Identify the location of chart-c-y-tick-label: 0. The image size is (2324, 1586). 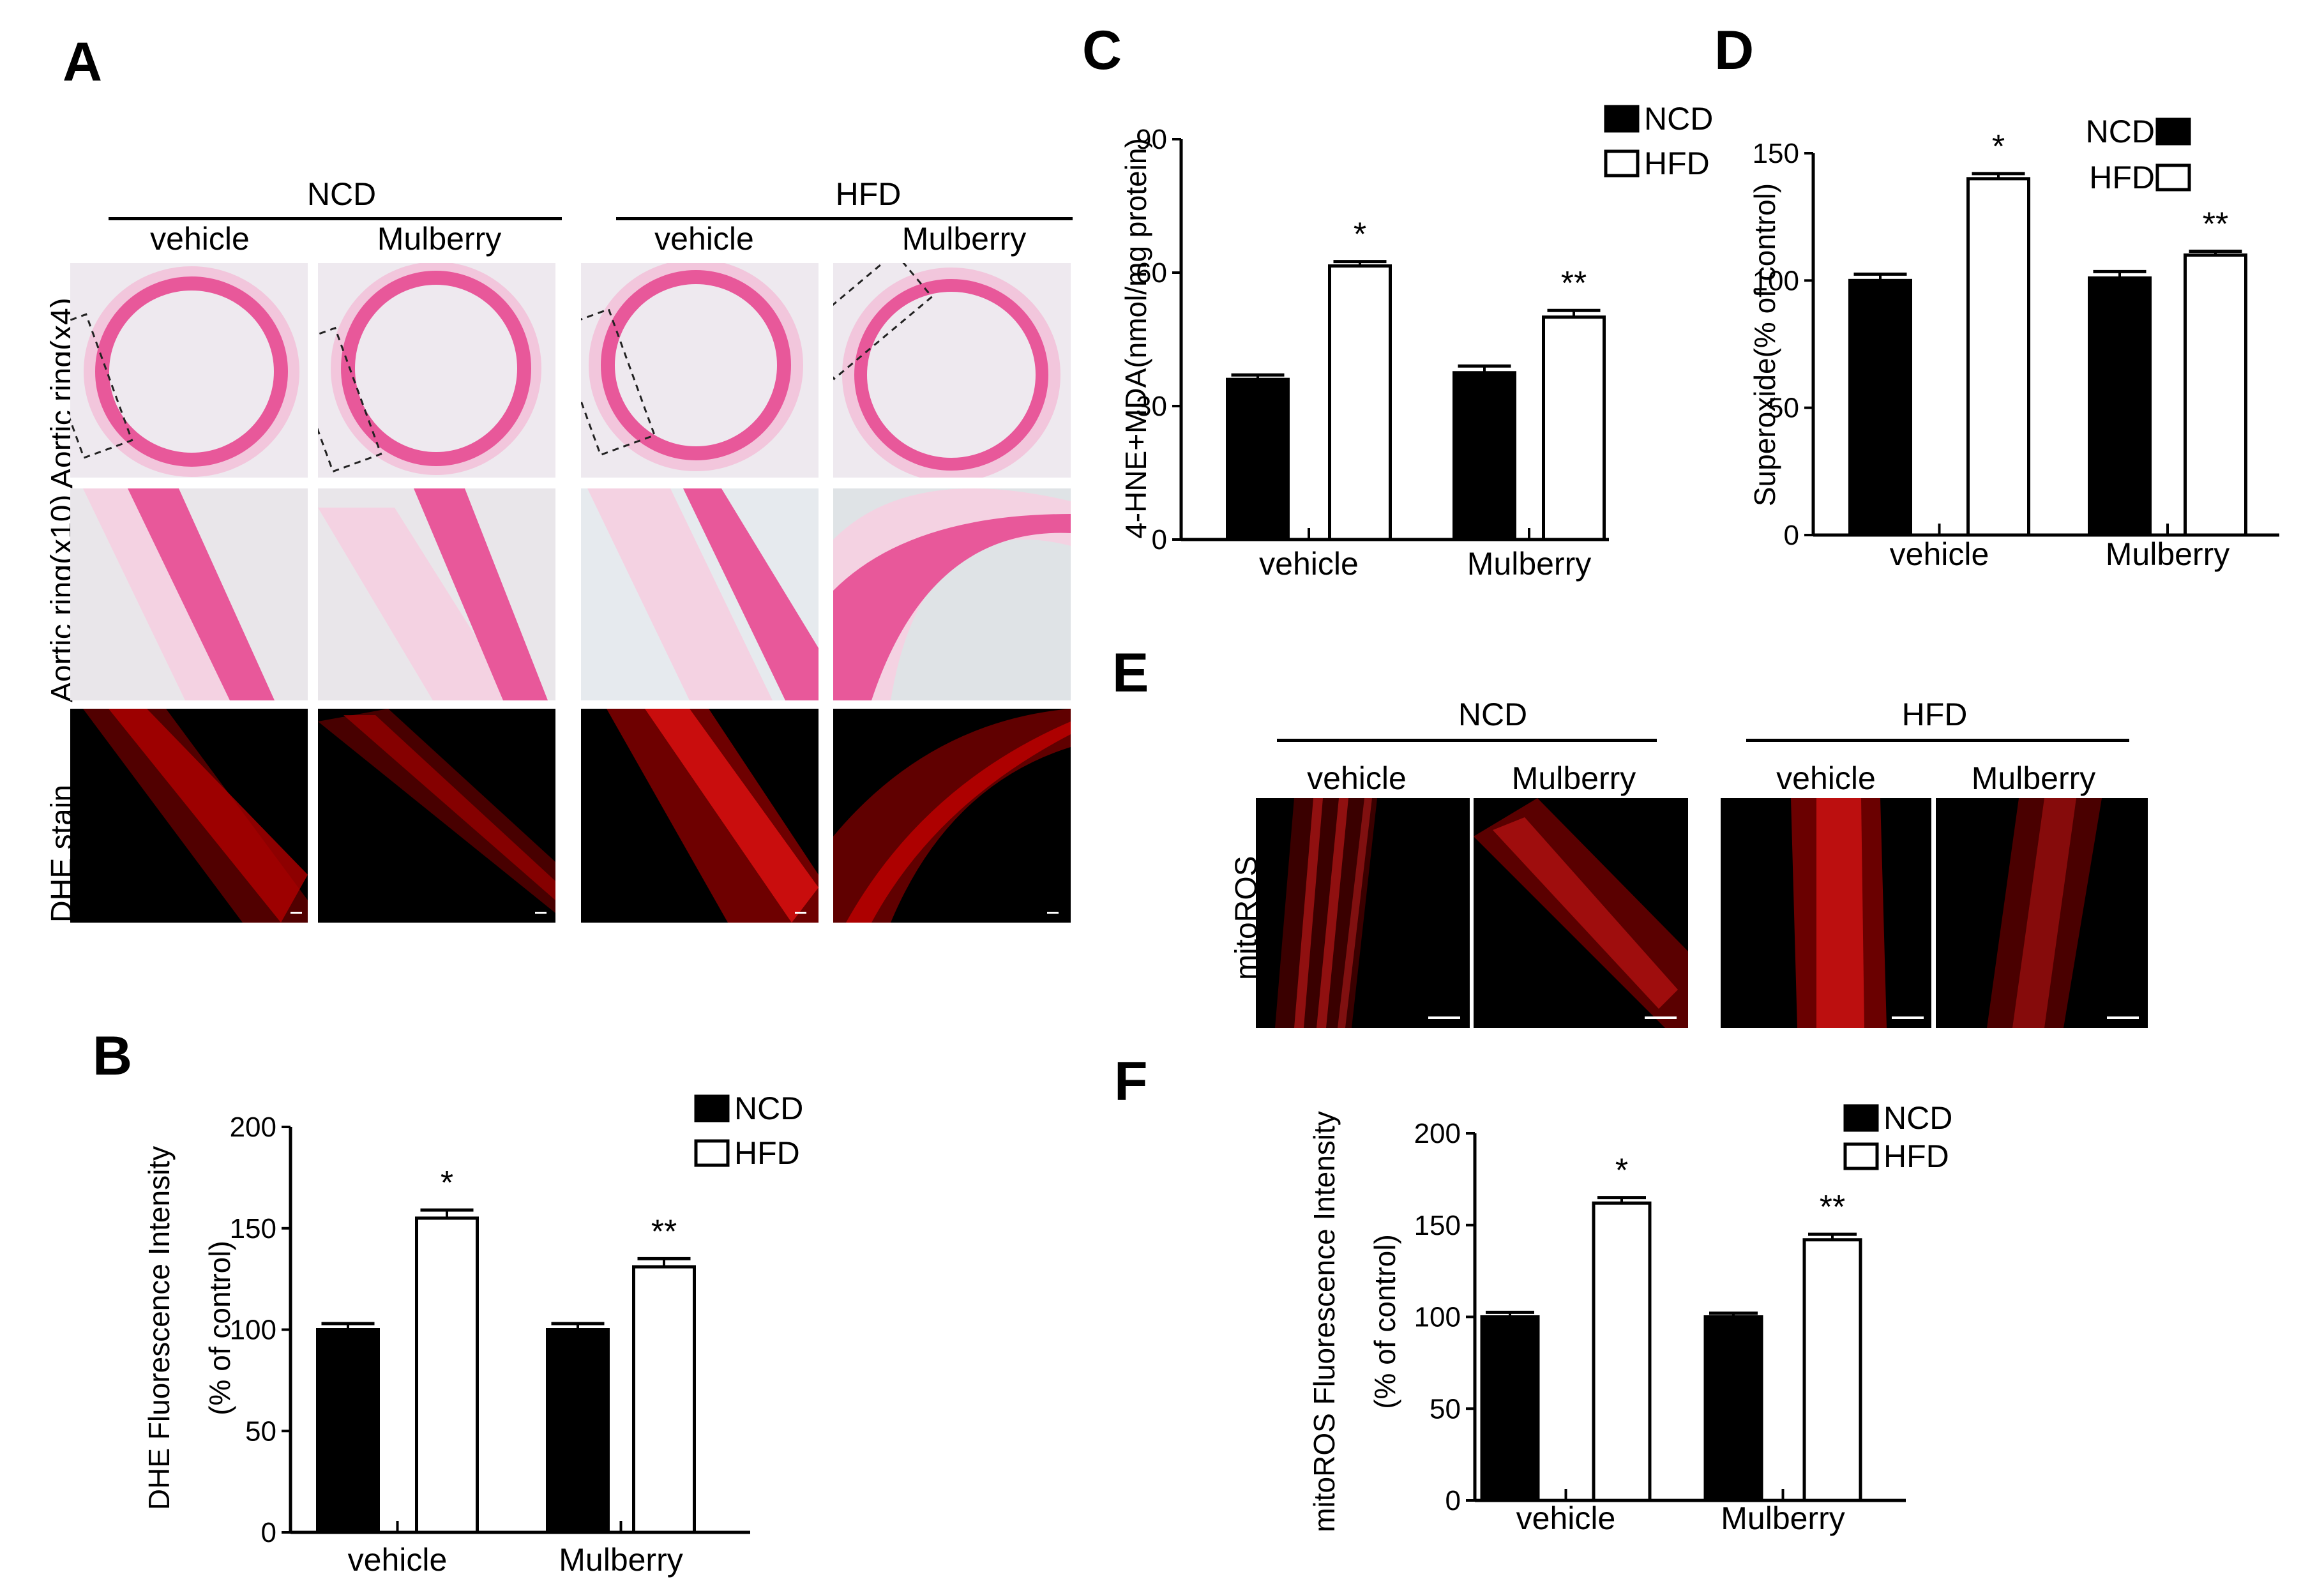
(1159, 539).